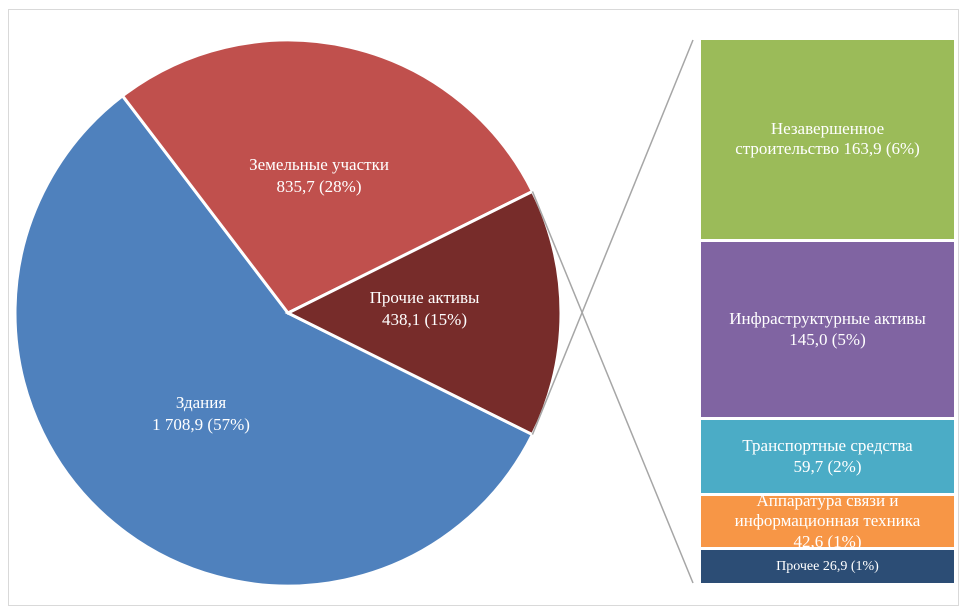 The image size is (961, 607). What do you see at coordinates (798, 567) in the screenshot?
I see `bar-label: Прочее` at bounding box center [798, 567].